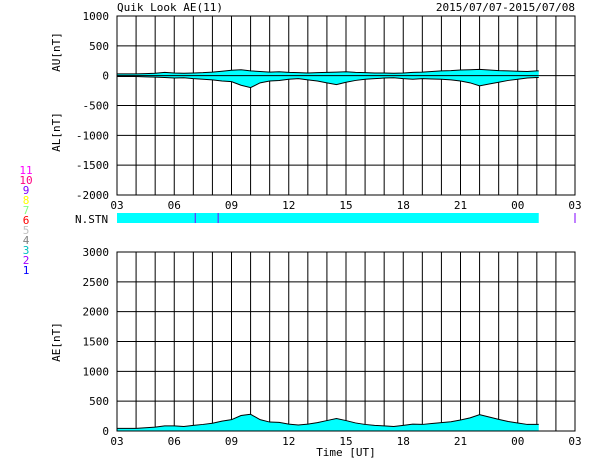 This screenshot has width=590, height=460. Describe the element at coordinates (26, 210) in the screenshot. I see `station-legend-number: 7` at that location.